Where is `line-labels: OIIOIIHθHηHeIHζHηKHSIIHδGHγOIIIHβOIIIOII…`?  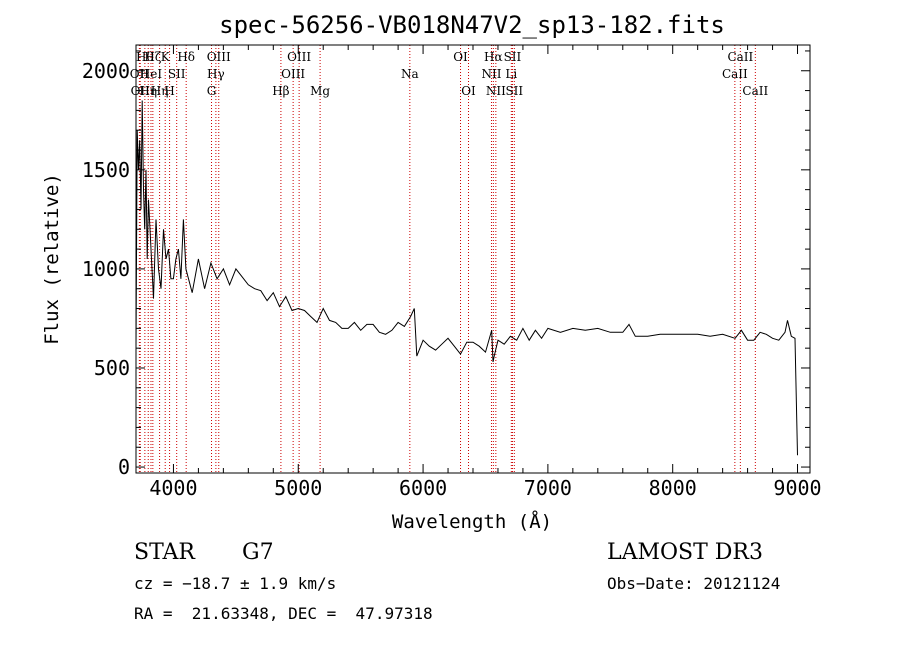
line-labels: OIIOIIHθHηHeIHζHηKHSIIHδGHγOIIIHβOIIIOII… is located at coordinates (449, 74).